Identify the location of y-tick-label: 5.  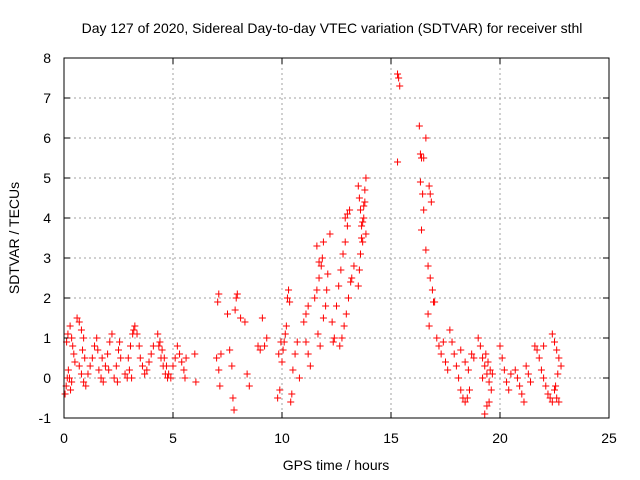
(47, 178).